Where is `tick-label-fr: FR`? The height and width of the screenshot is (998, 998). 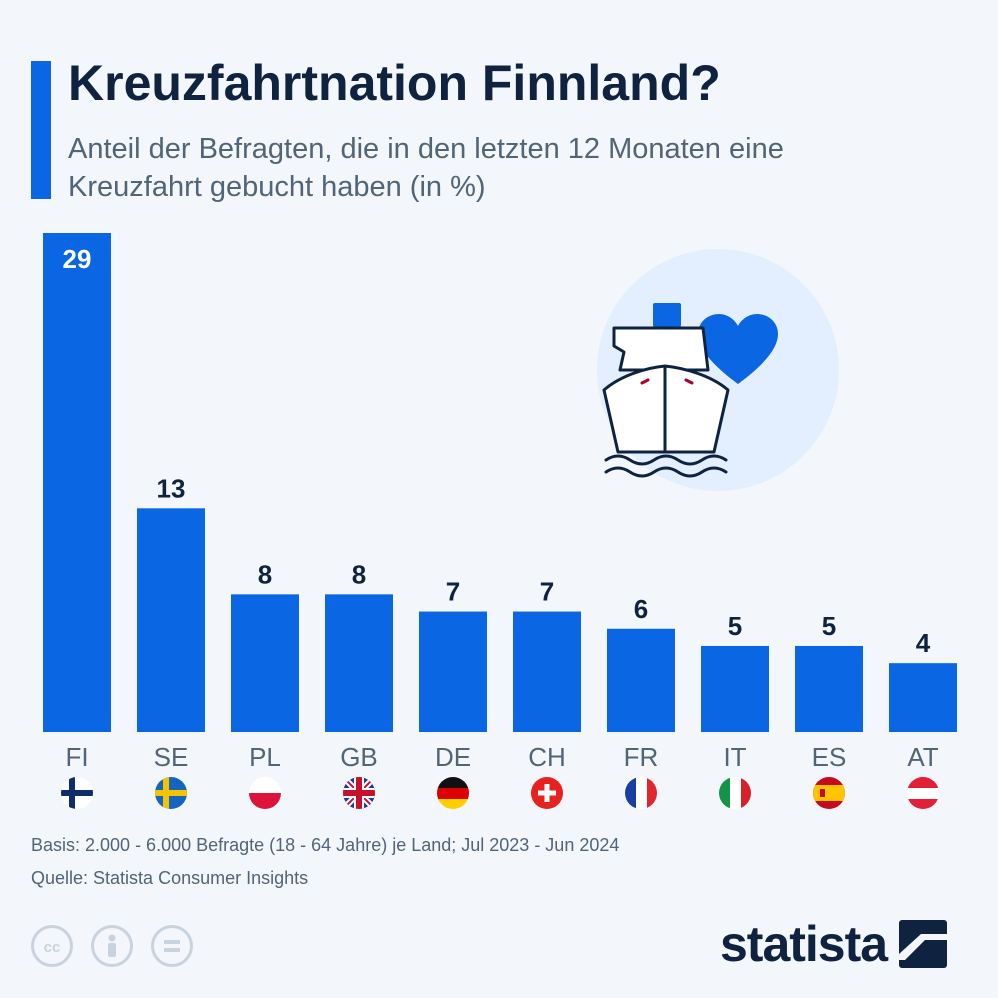 tick-label-fr: FR is located at coordinates (641, 757).